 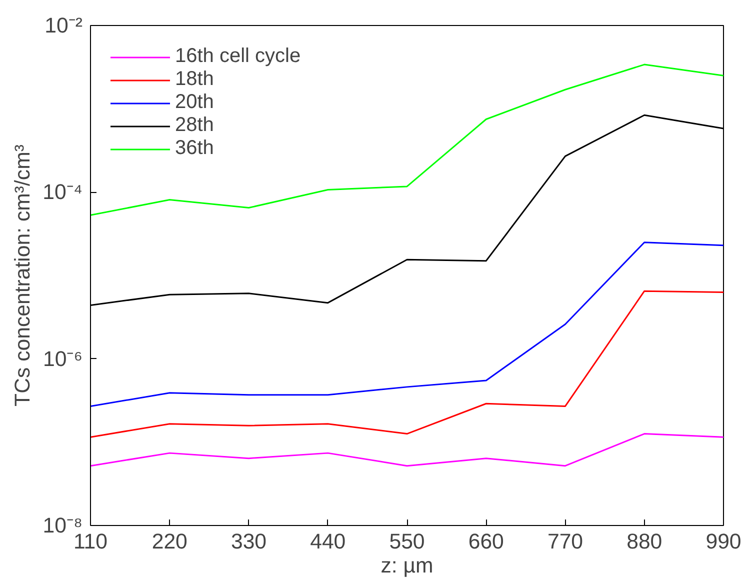 What do you see at coordinates (328, 542) in the screenshot?
I see `x-tick-label: 440` at bounding box center [328, 542].